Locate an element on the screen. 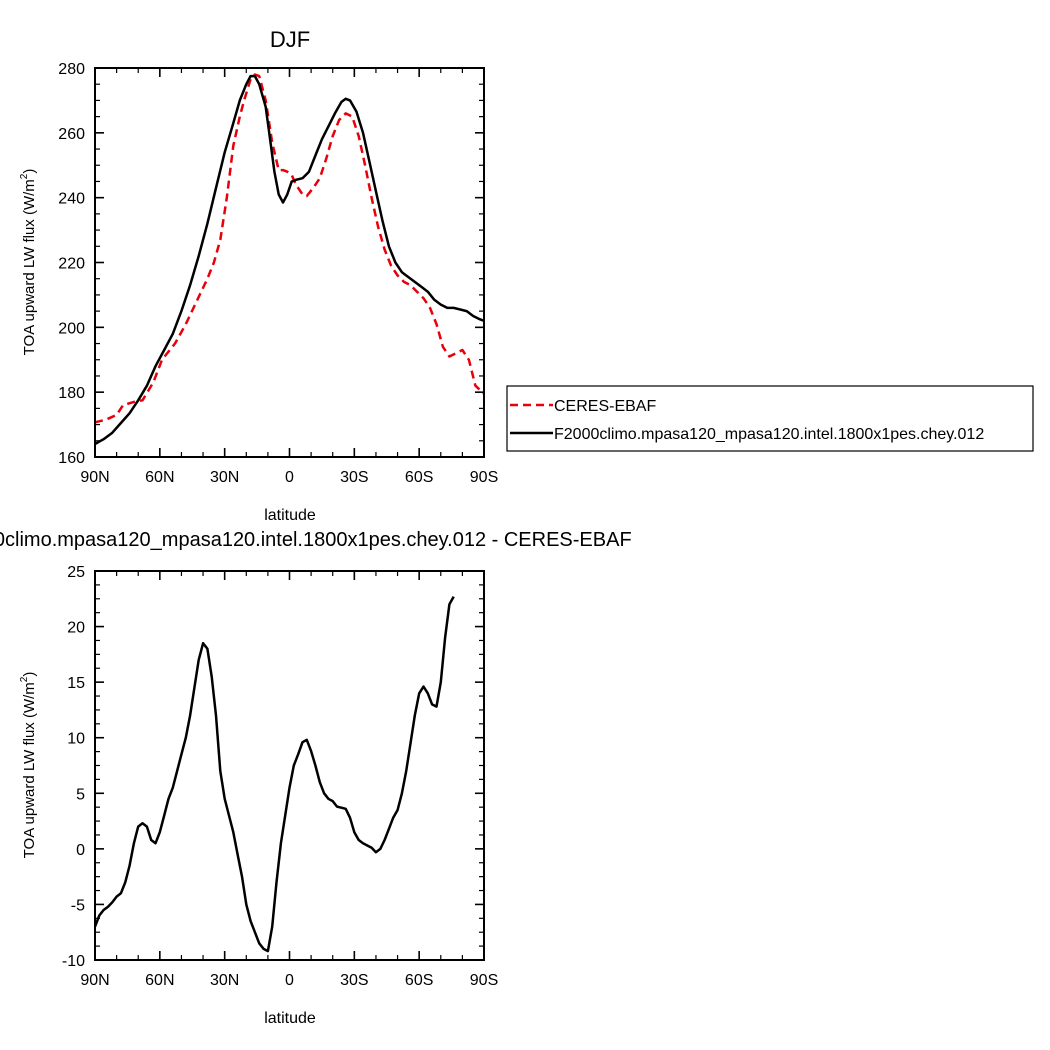 Image resolution: width=1050 pixels, height=1050 pixels. top-series-group is located at coordinates (289, 259).